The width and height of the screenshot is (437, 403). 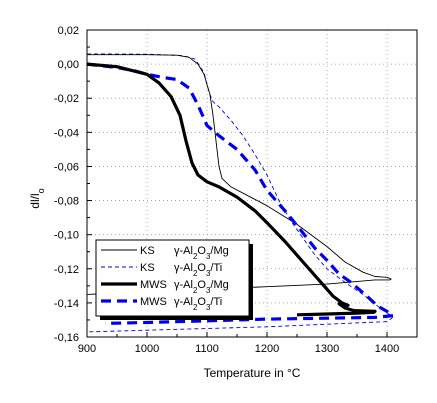 I want to click on x-axis-label: Temperature in °C, so click(x=252, y=373).